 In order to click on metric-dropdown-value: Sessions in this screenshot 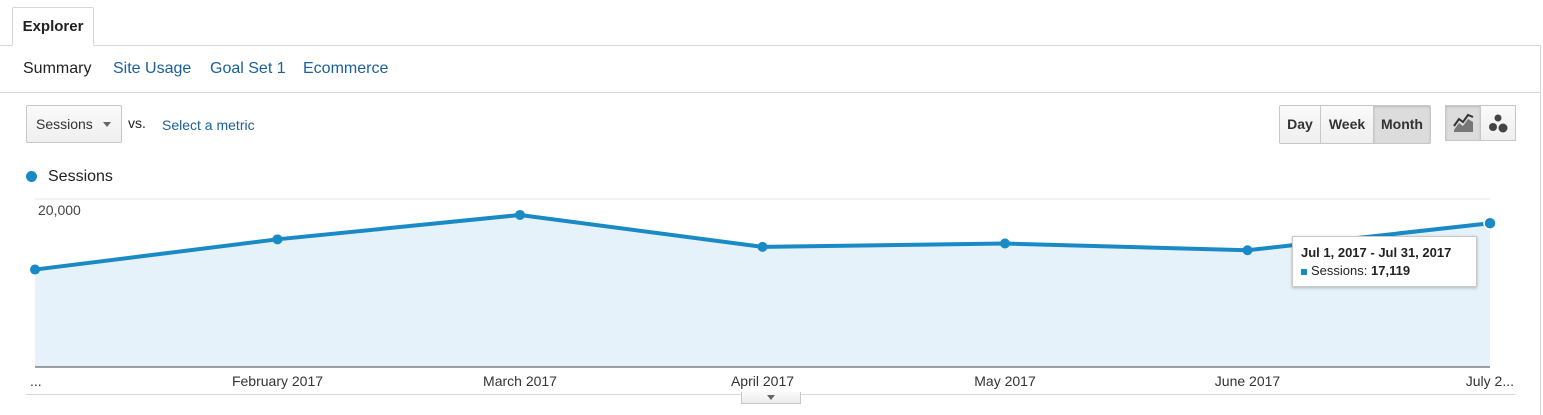, I will do `click(64, 124)`.